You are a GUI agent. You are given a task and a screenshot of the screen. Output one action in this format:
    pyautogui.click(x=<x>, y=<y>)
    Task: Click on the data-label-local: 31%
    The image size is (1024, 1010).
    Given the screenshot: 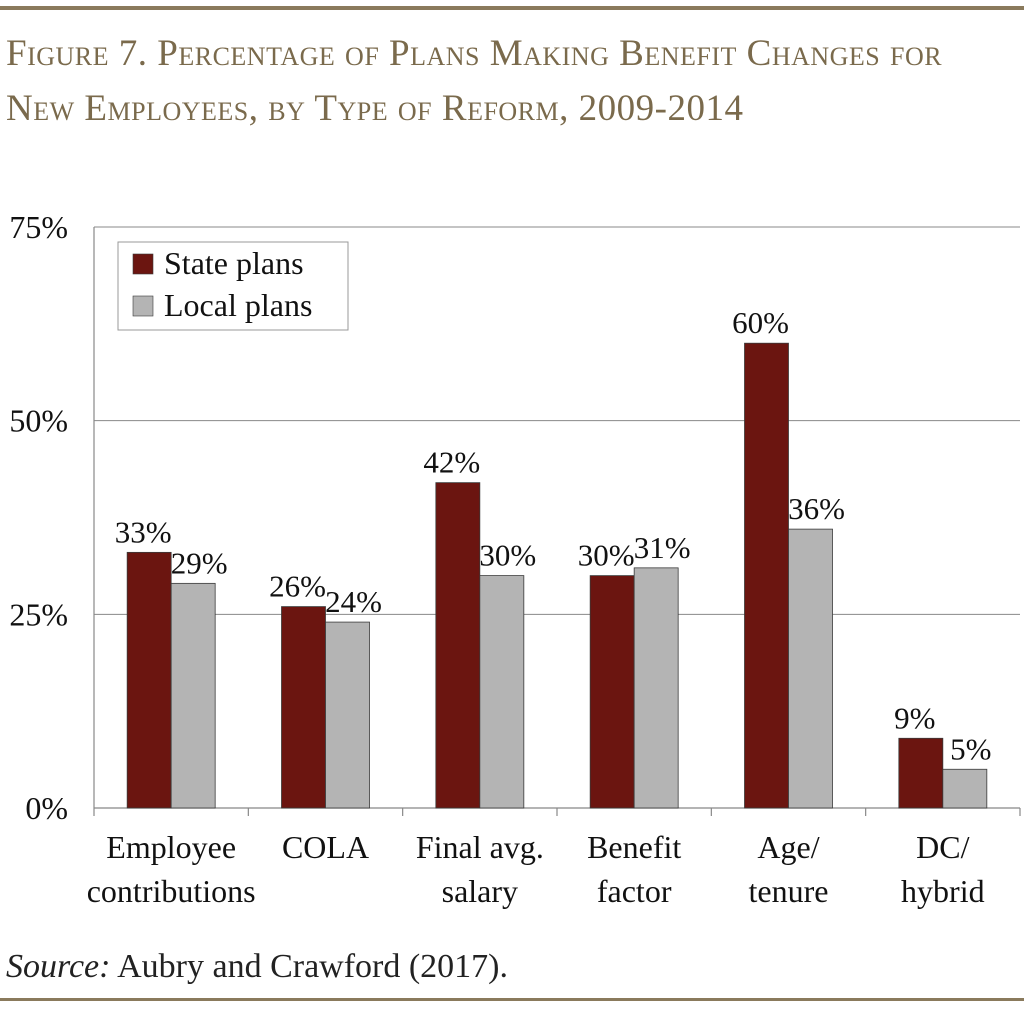 What is the action you would take?
    pyautogui.click(x=662, y=547)
    